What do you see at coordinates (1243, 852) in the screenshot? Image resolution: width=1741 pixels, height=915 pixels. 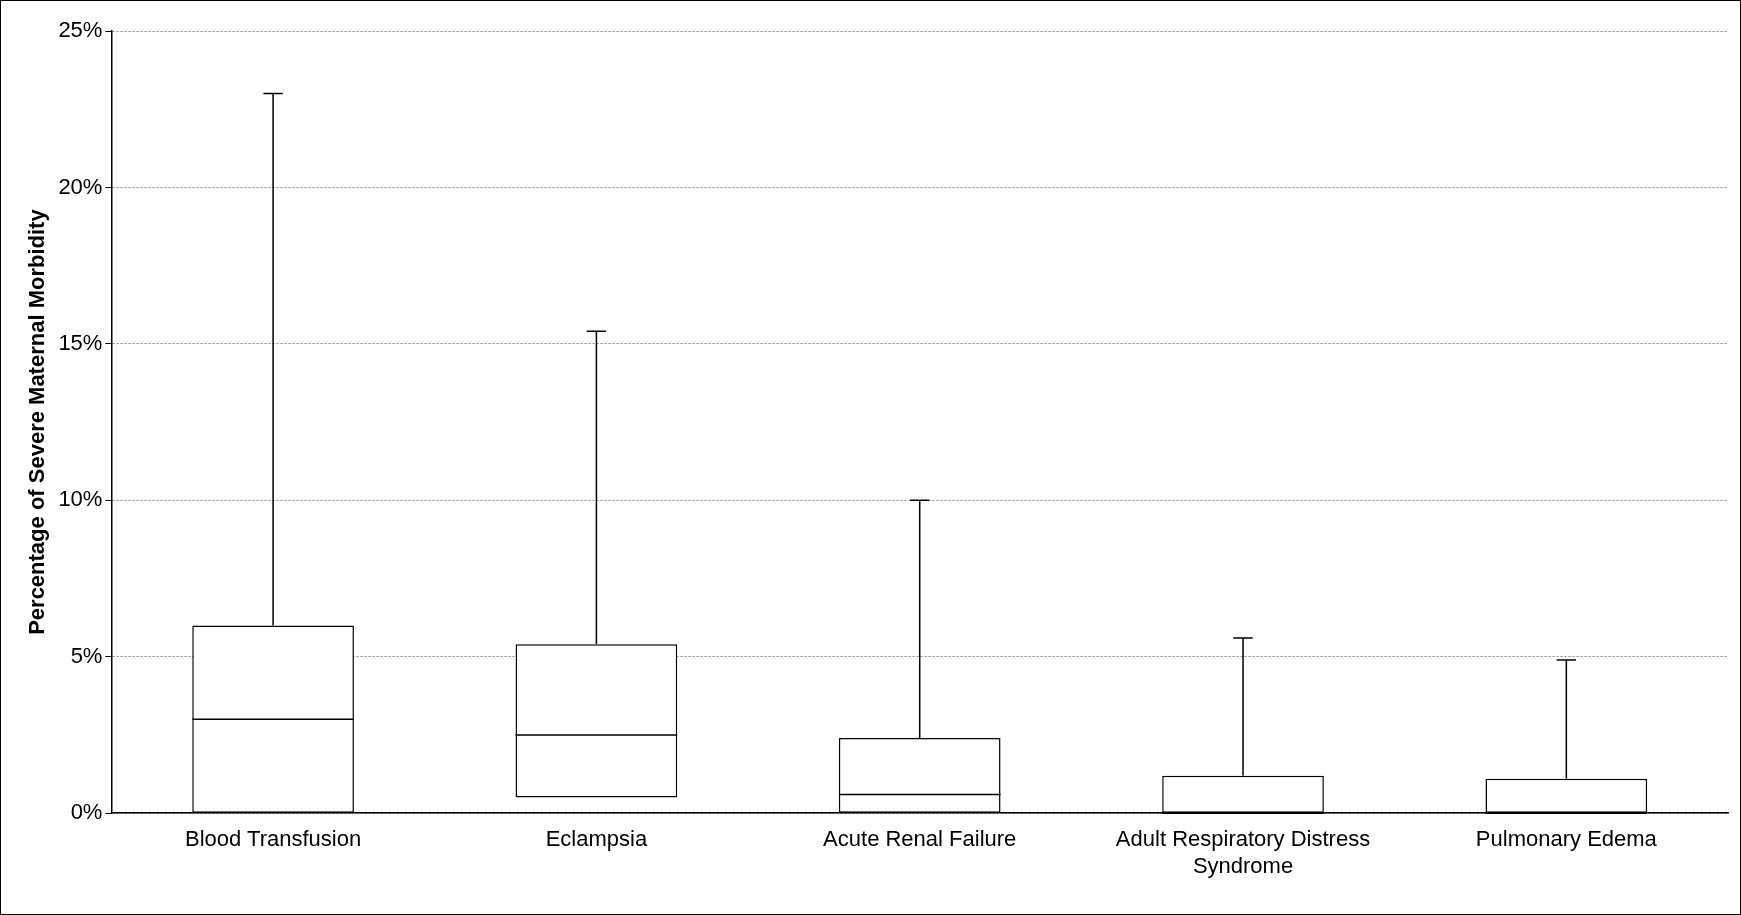 I see `x-tick-label: Adult Respiratory Distress Syndrome` at bounding box center [1243, 852].